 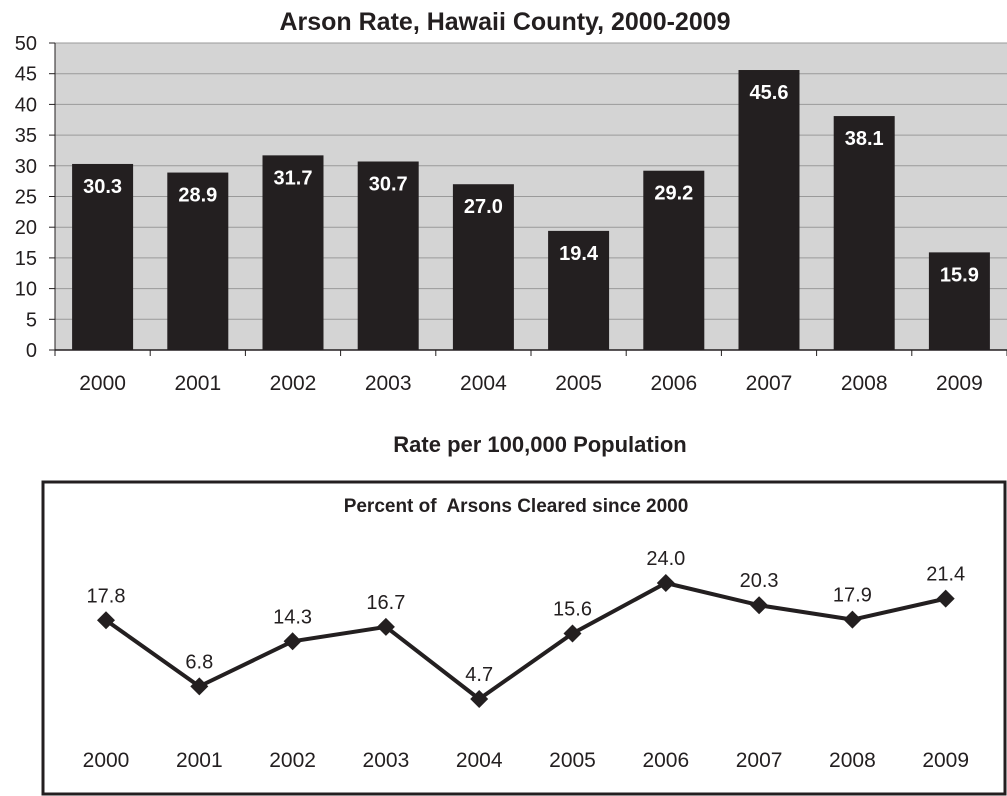 I want to click on bar-y-tick-label: 10, so click(x=26, y=290).